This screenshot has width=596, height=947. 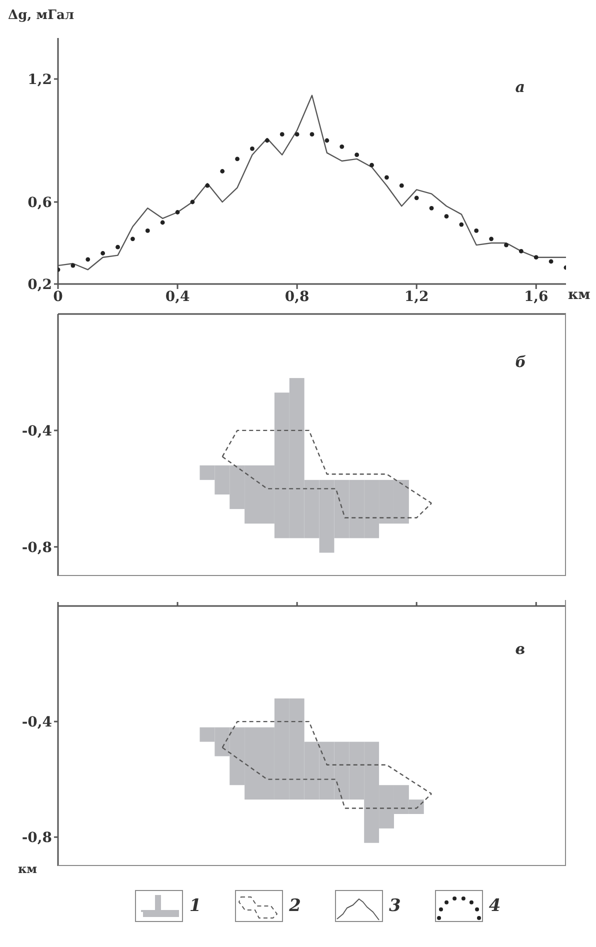 What do you see at coordinates (494, 906) in the screenshot?
I see `legend-label: 4` at bounding box center [494, 906].